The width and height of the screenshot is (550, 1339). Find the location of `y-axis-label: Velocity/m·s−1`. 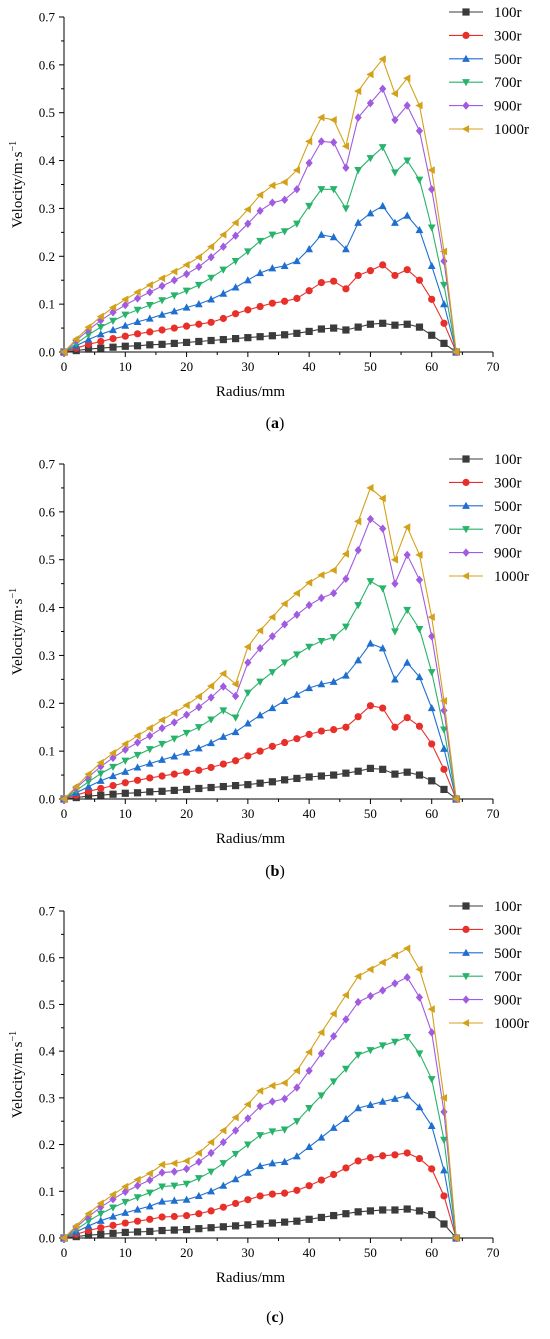

y-axis-label: Velocity/m·s−1 is located at coordinates (17, 631).